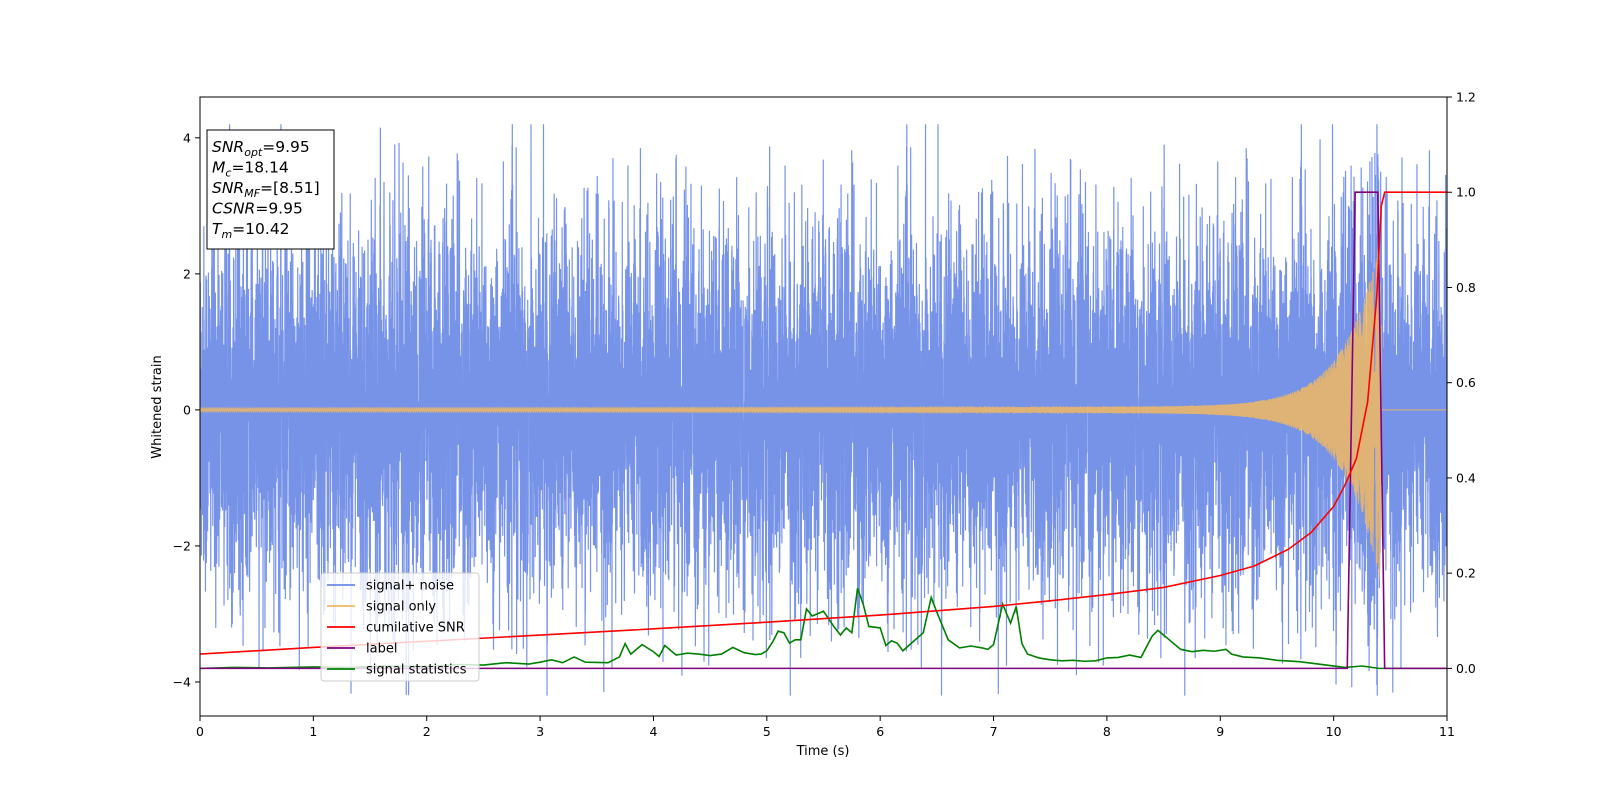 Image resolution: width=1600 pixels, height=800 pixels. What do you see at coordinates (653, 731) in the screenshot?
I see `x-tick-label: 4` at bounding box center [653, 731].